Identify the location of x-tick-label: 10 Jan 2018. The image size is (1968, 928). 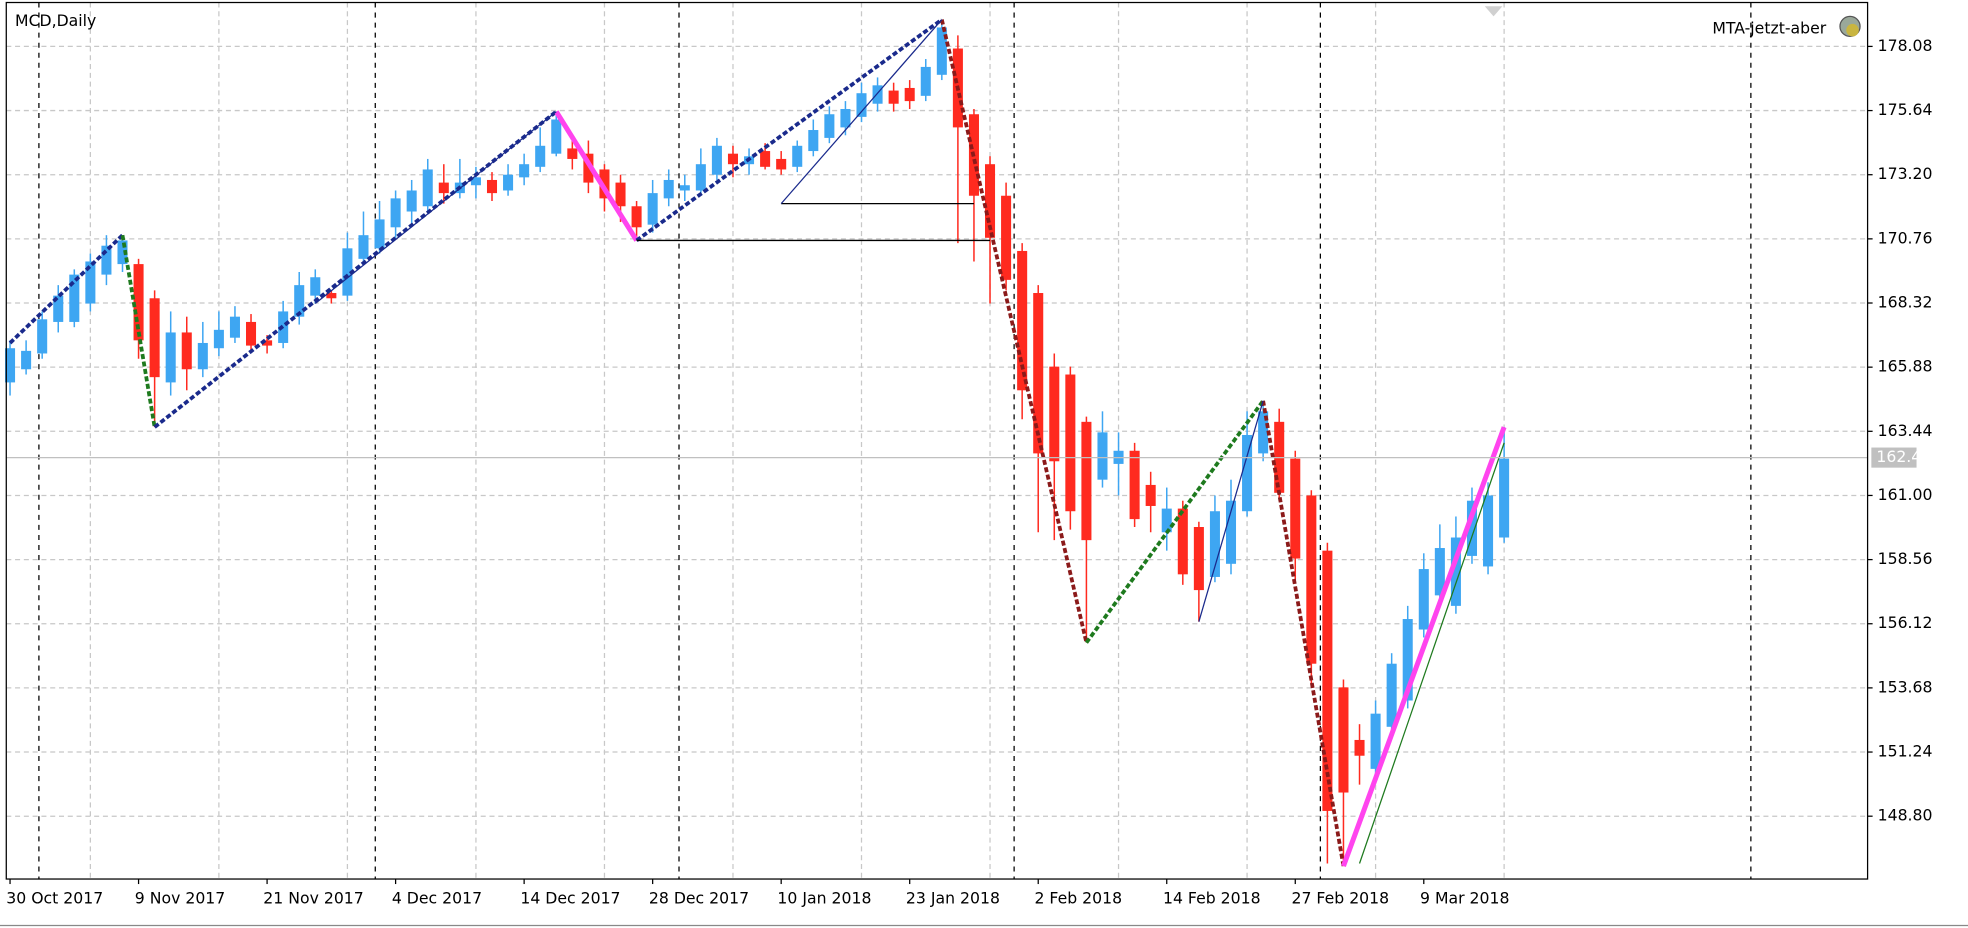
(824, 898).